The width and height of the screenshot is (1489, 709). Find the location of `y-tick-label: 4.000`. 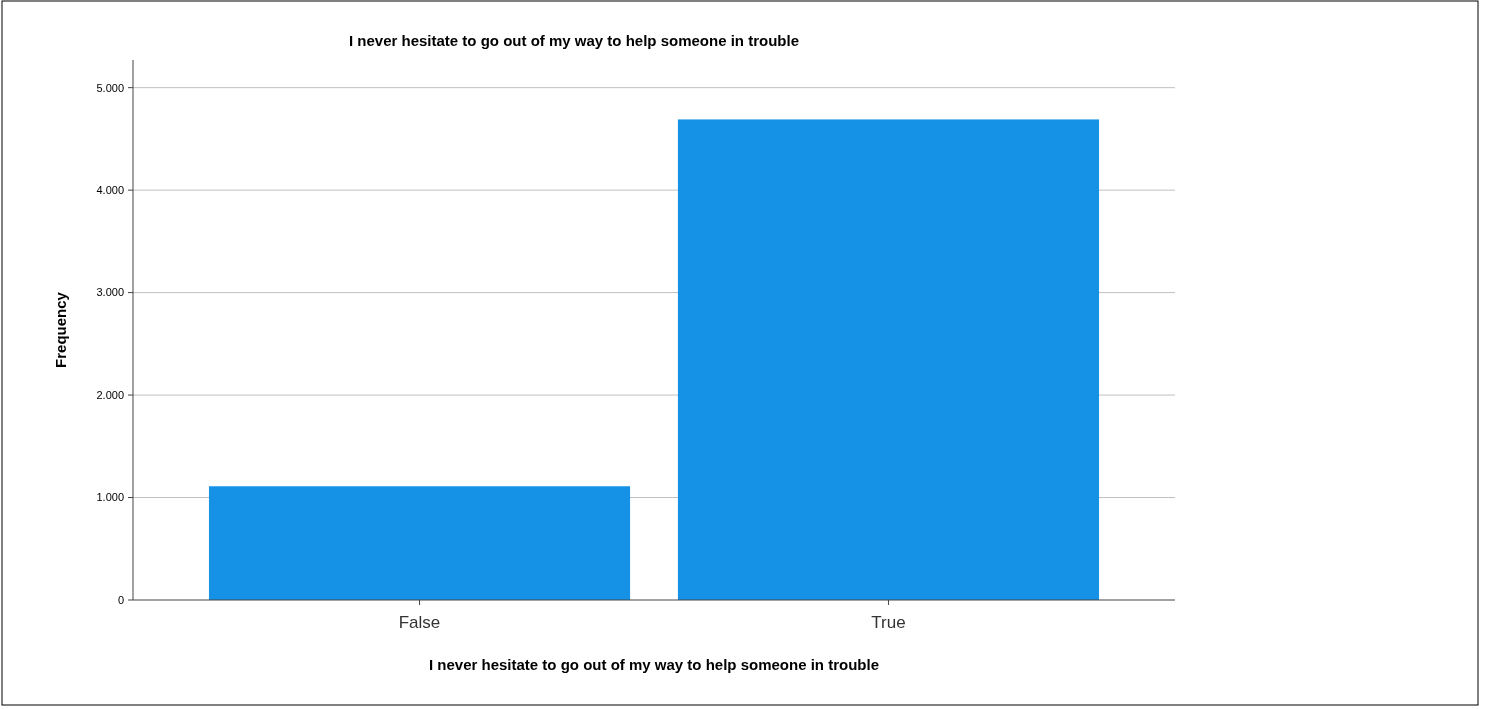

y-tick-label: 4.000 is located at coordinates (110, 189).